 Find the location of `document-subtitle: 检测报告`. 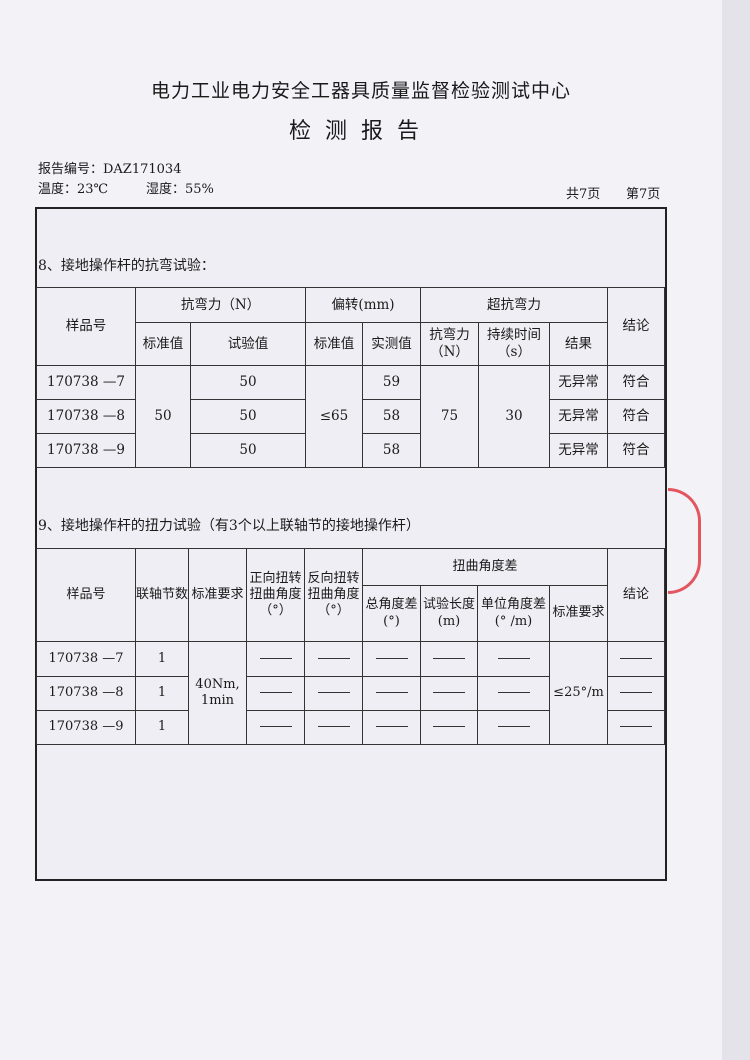

document-subtitle: 检测报告 is located at coordinates (360, 131).